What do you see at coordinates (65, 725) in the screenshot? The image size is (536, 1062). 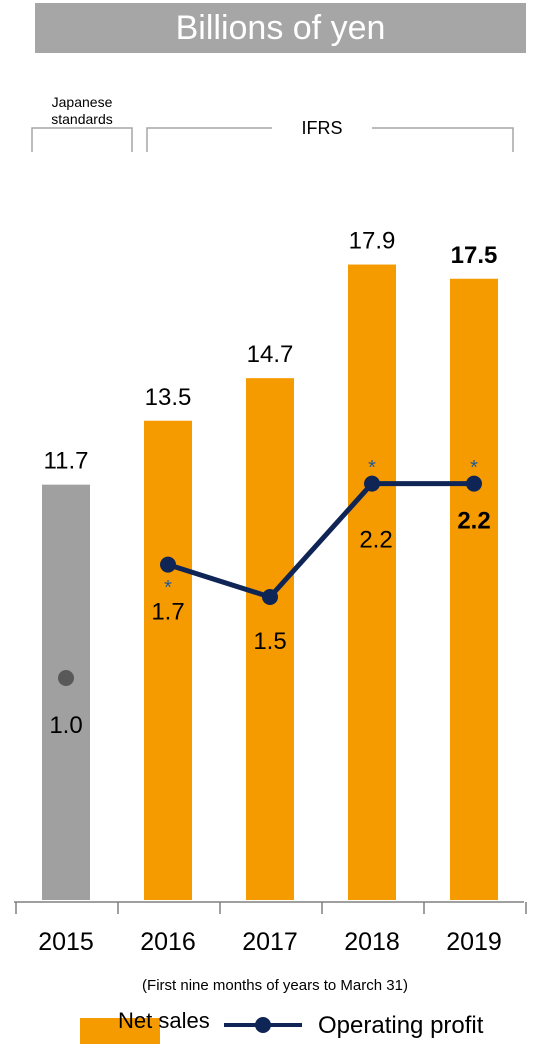 I see `operating-profit-value-label: 1.0` at bounding box center [65, 725].